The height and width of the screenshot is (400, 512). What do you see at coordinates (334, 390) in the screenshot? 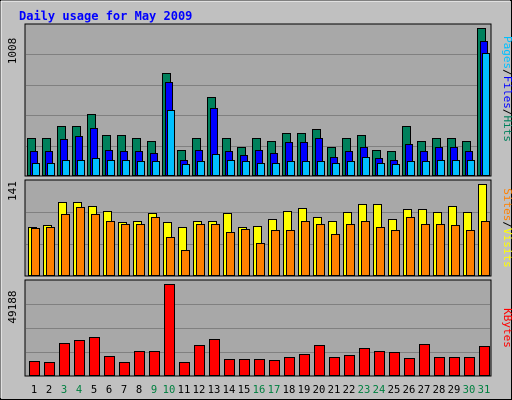
I see `x-axis-day-label: 21` at bounding box center [334, 390].